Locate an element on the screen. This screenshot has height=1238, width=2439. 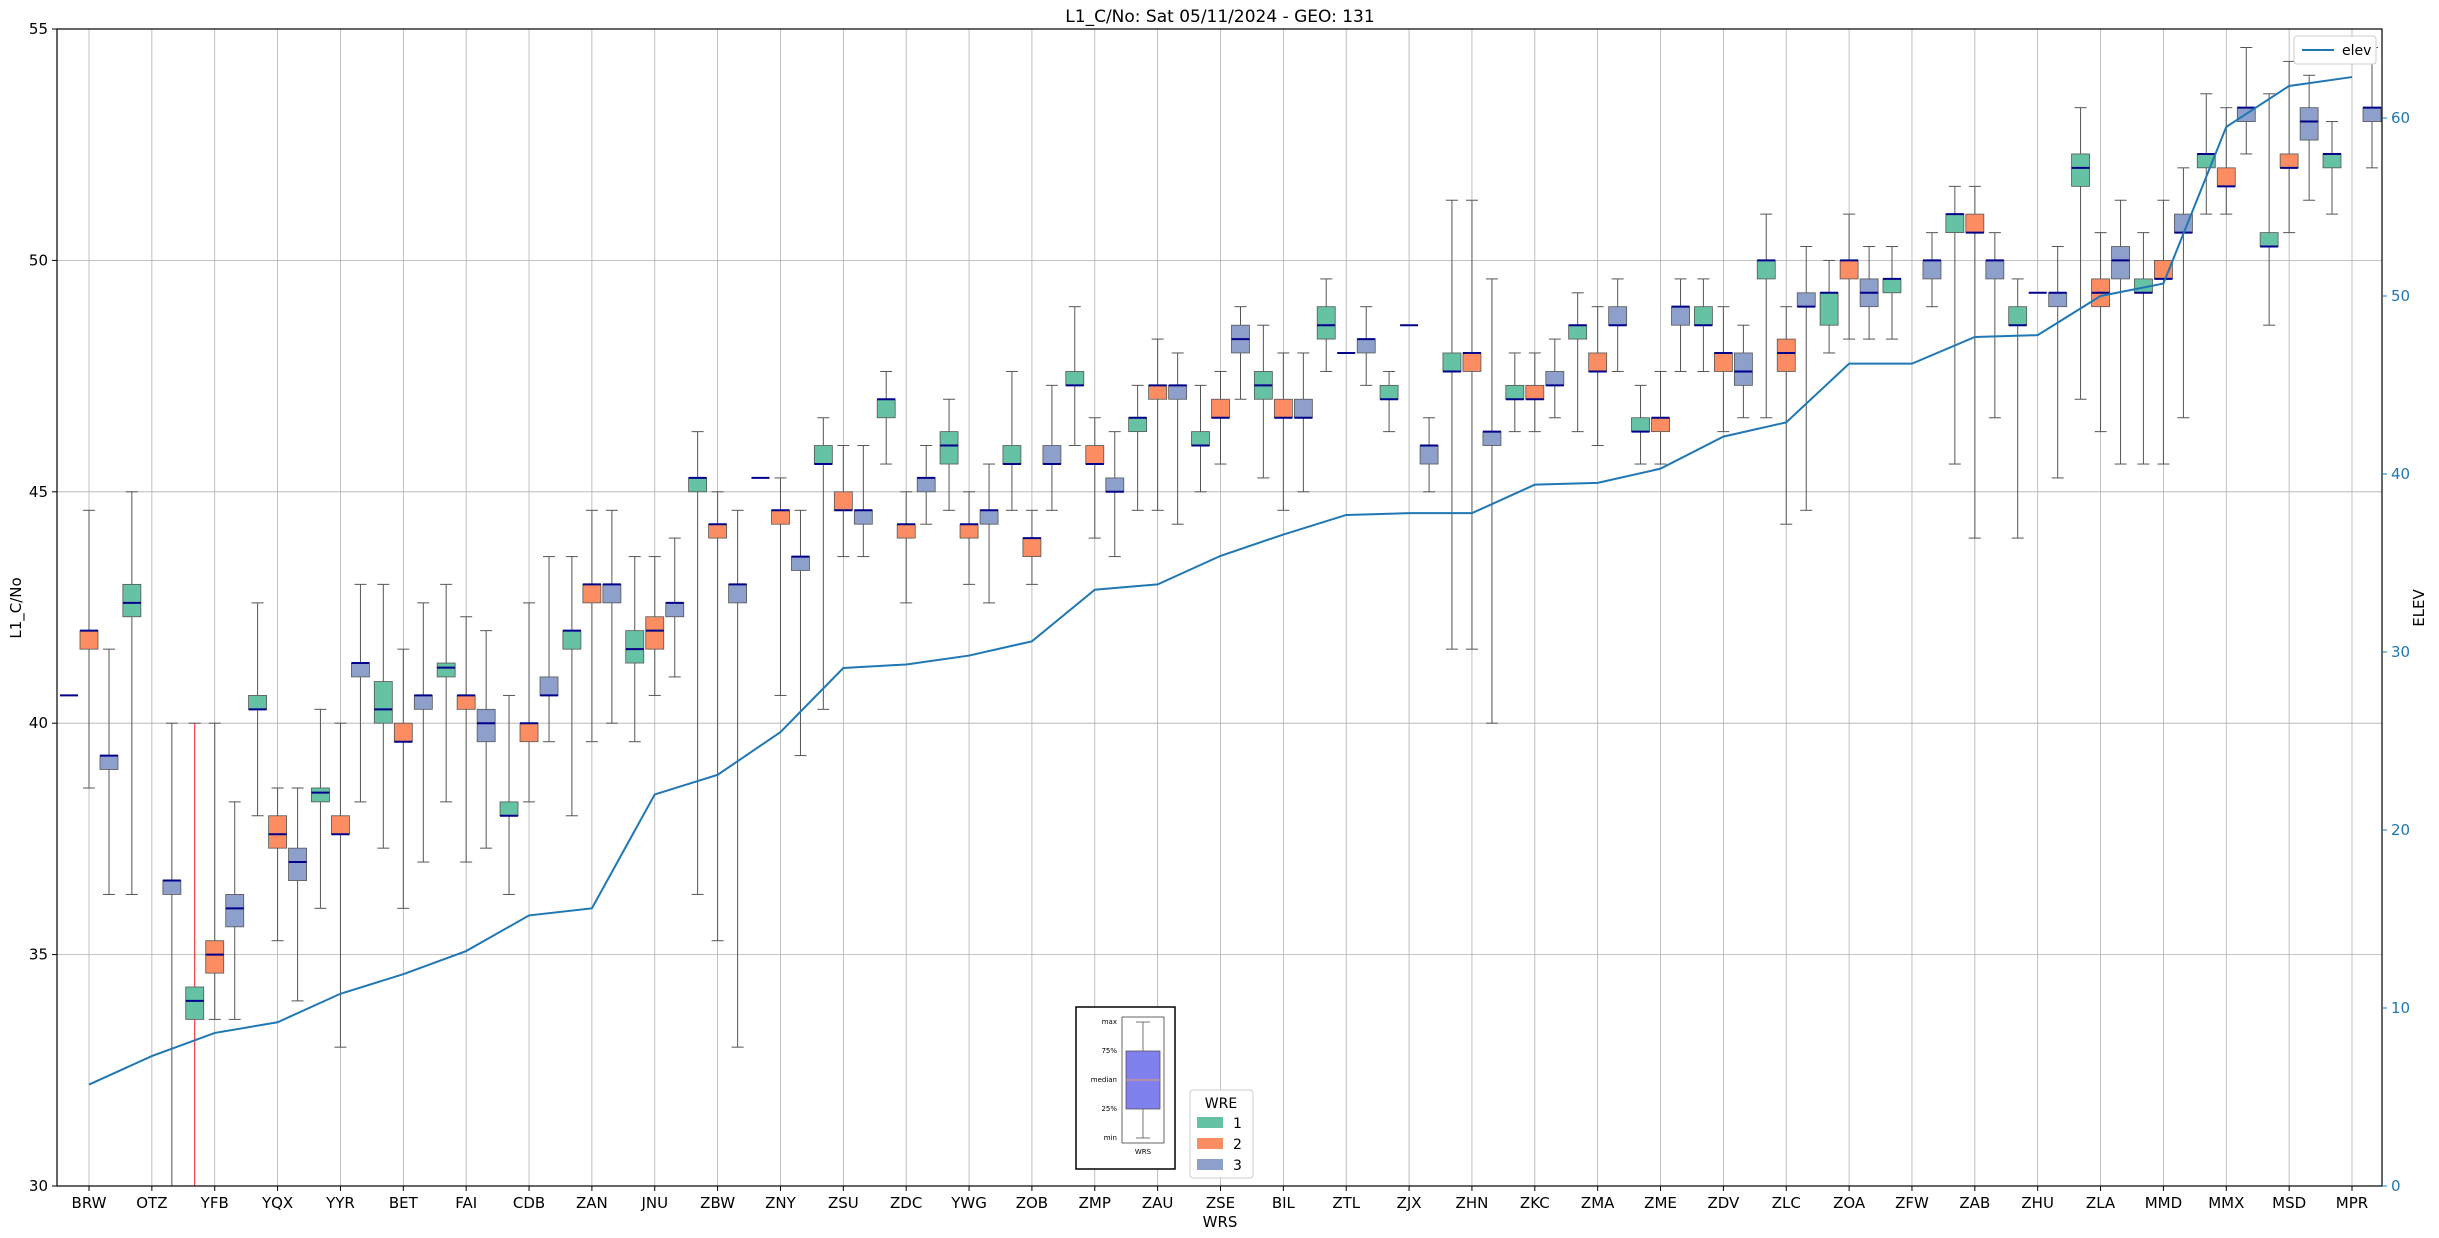
y2-axis-title: ELEV is located at coordinates (2419, 607).